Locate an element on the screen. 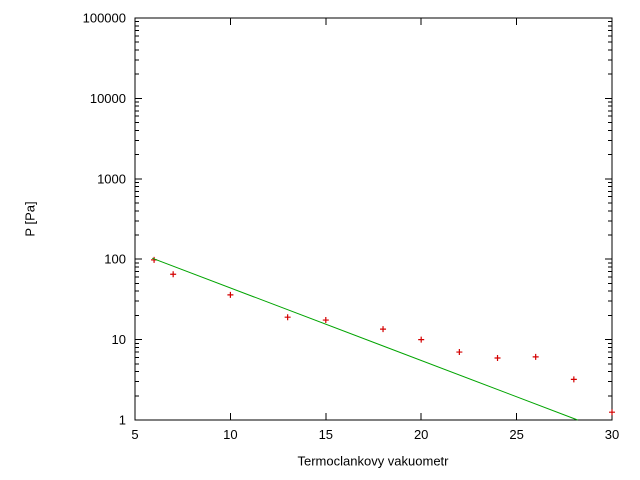 The height and width of the screenshot is (480, 640). x-axis-title: Termoclankovy vakuometr is located at coordinates (373, 461).